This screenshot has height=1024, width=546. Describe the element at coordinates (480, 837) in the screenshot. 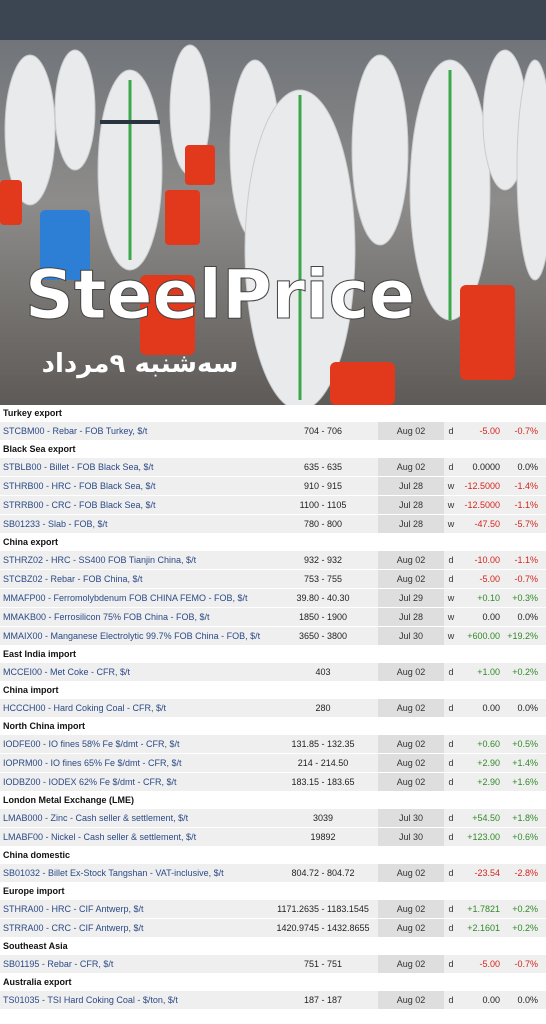

I see `change: +123.00` at that location.